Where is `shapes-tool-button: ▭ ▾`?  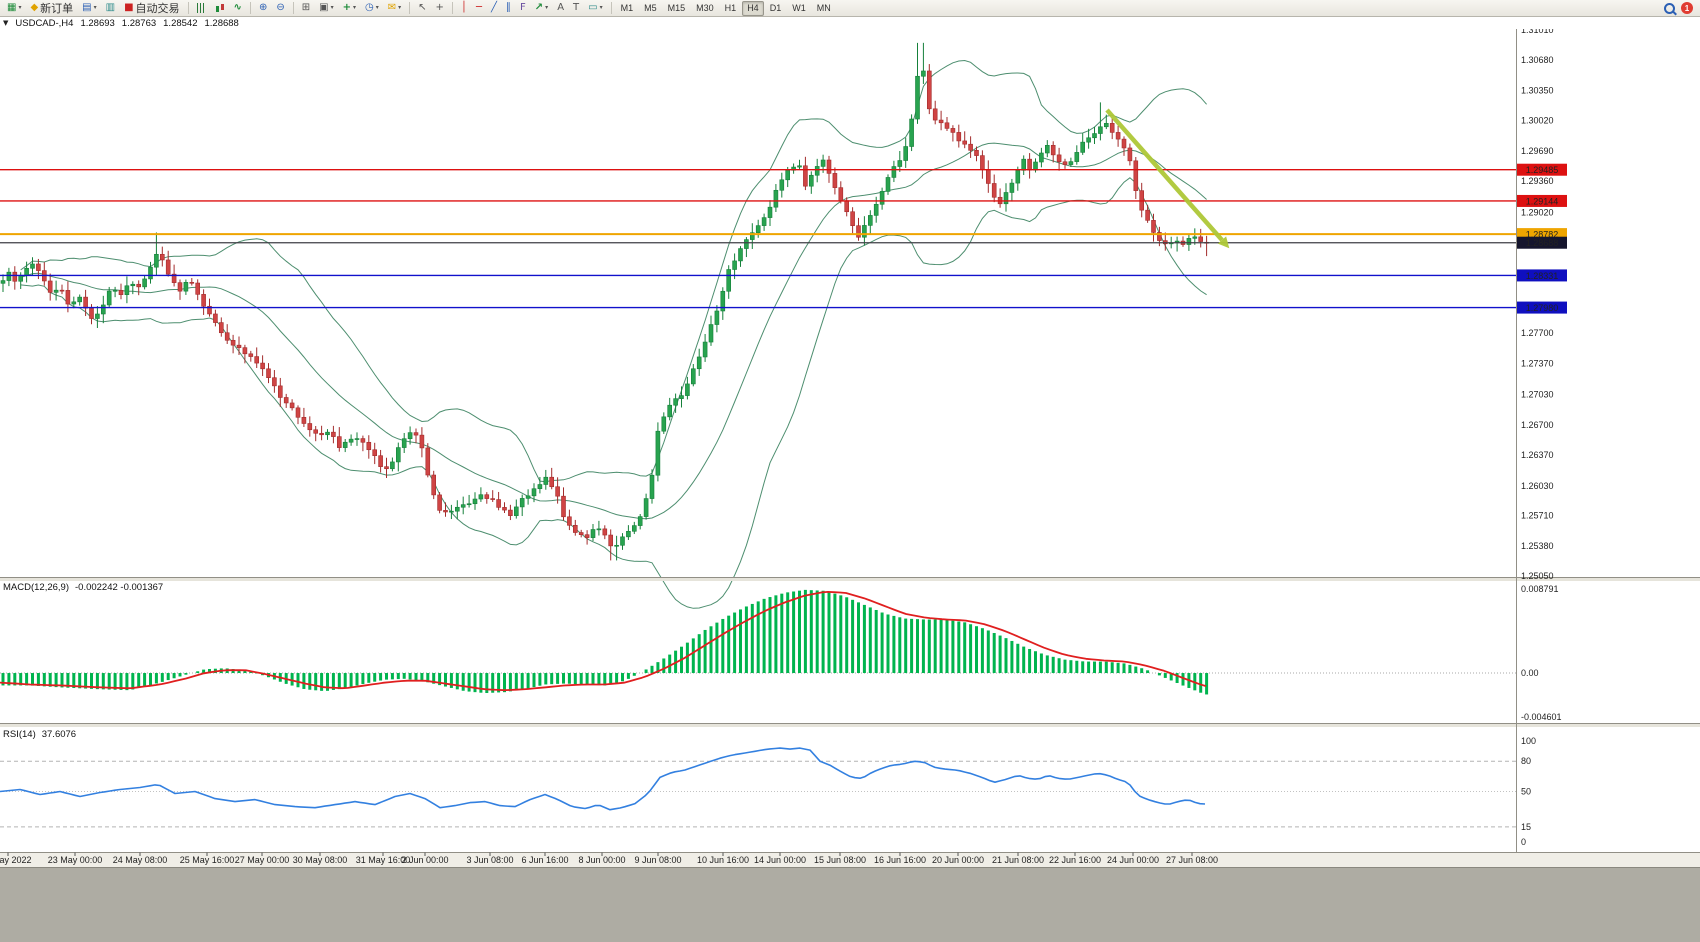
shapes-tool-button: ▭ ▾ is located at coordinates (595, 8).